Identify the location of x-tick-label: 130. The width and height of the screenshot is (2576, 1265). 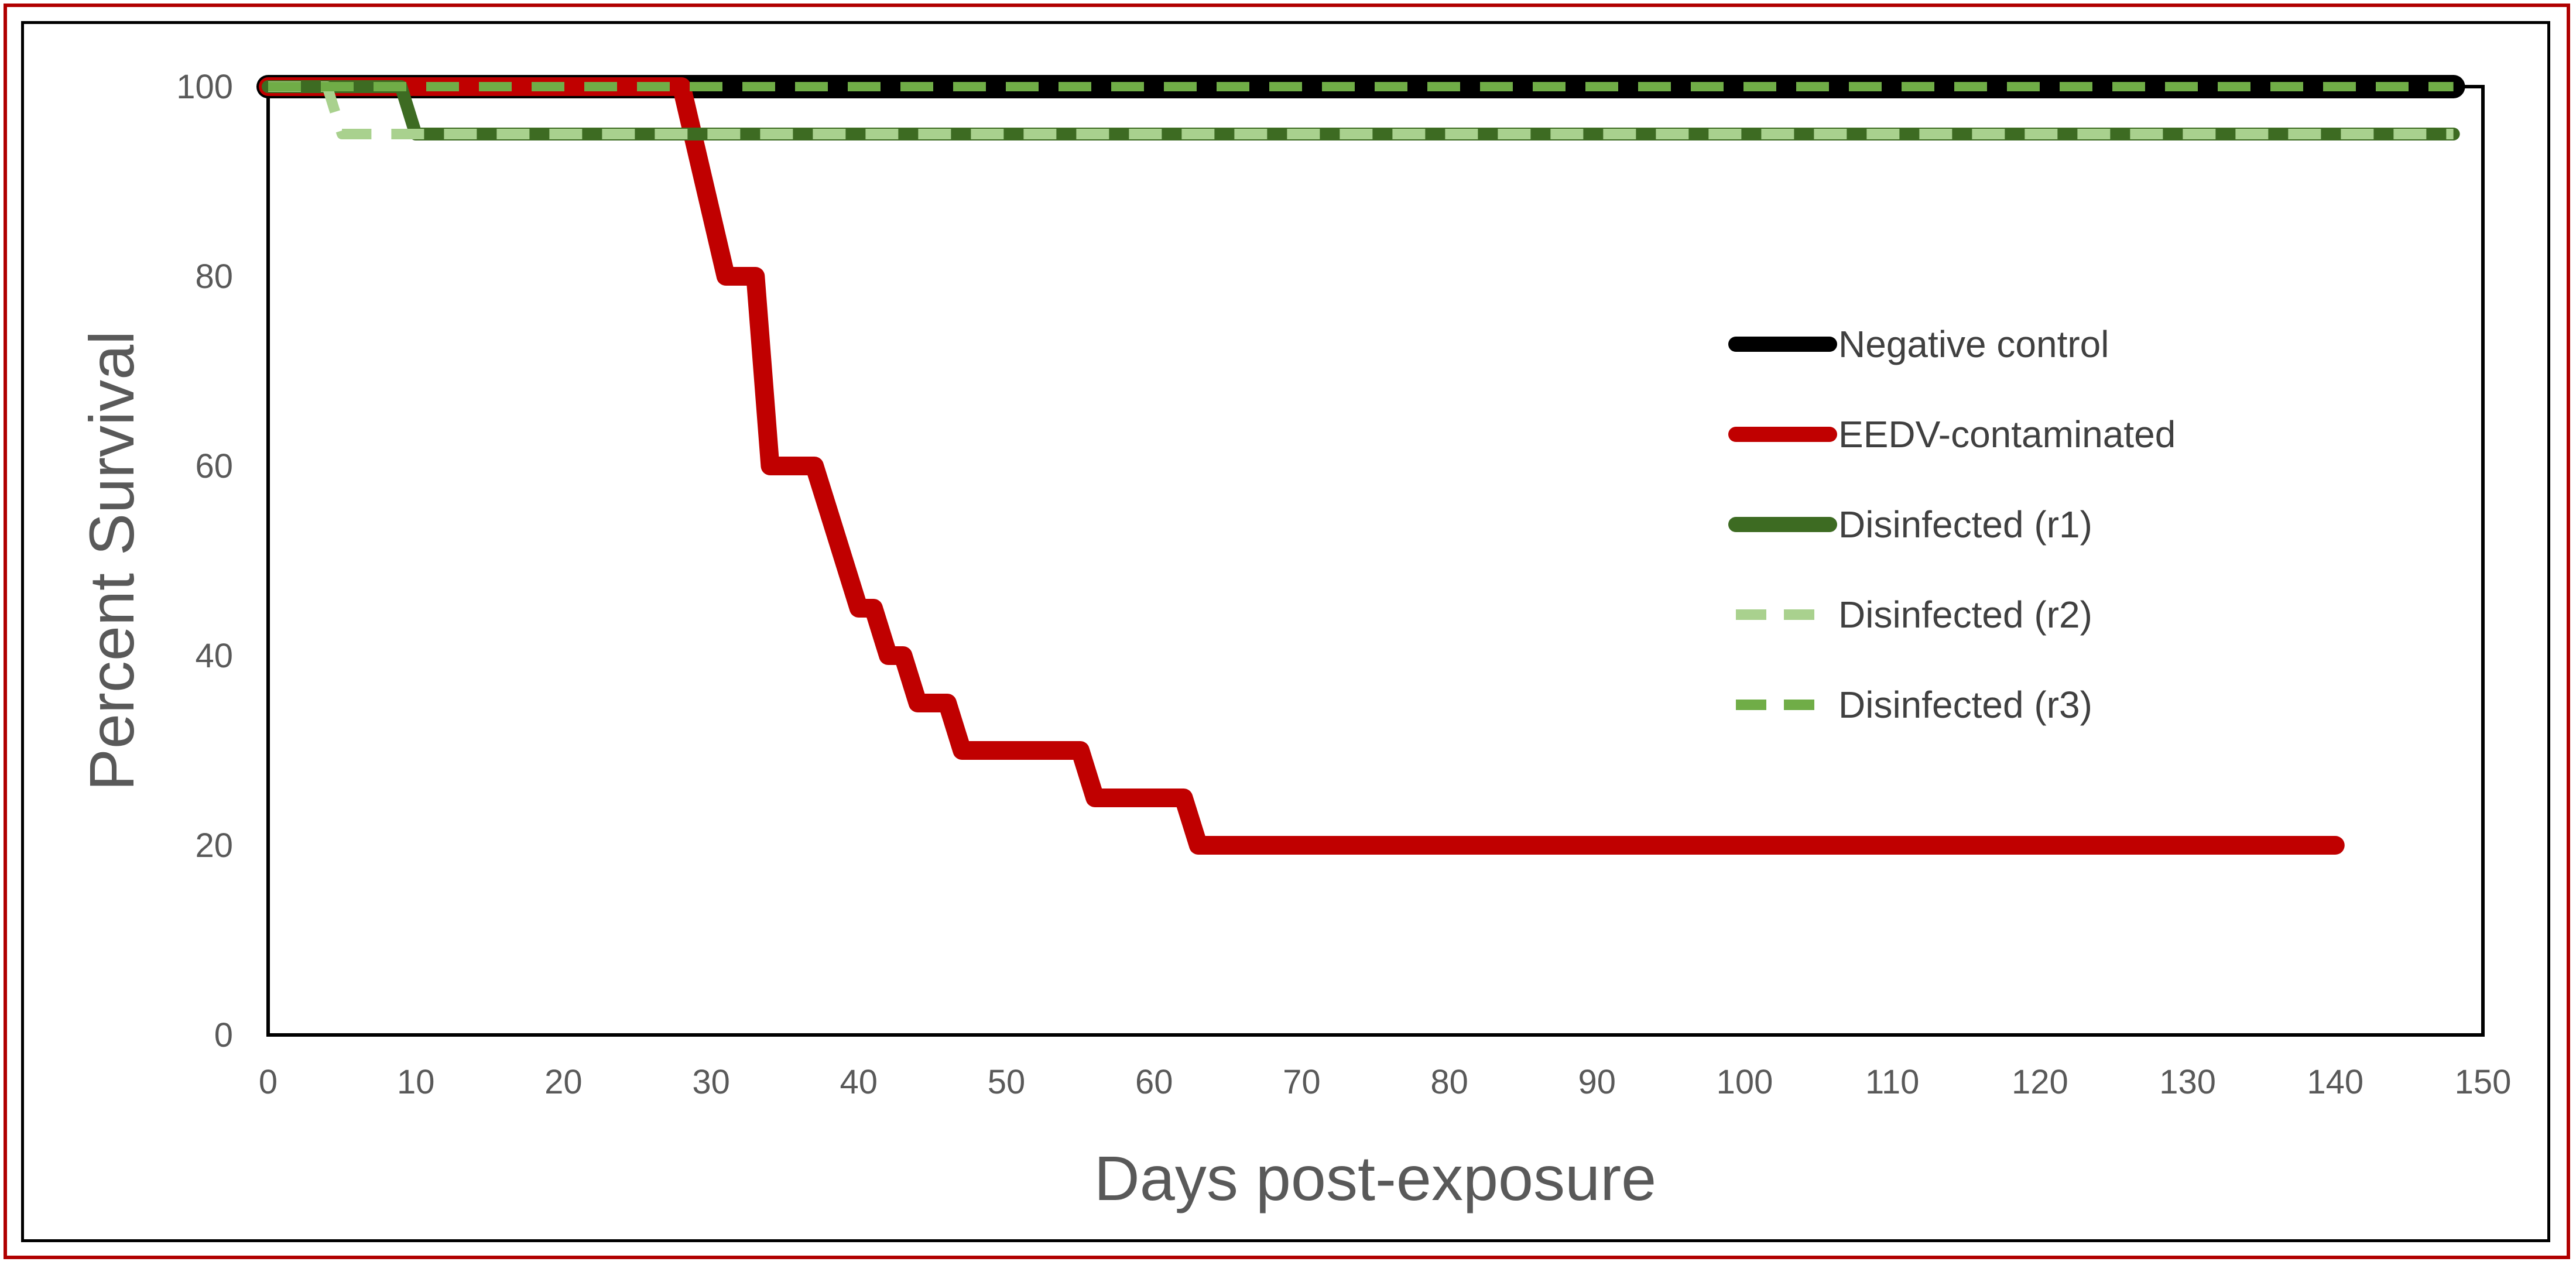
(2187, 1082).